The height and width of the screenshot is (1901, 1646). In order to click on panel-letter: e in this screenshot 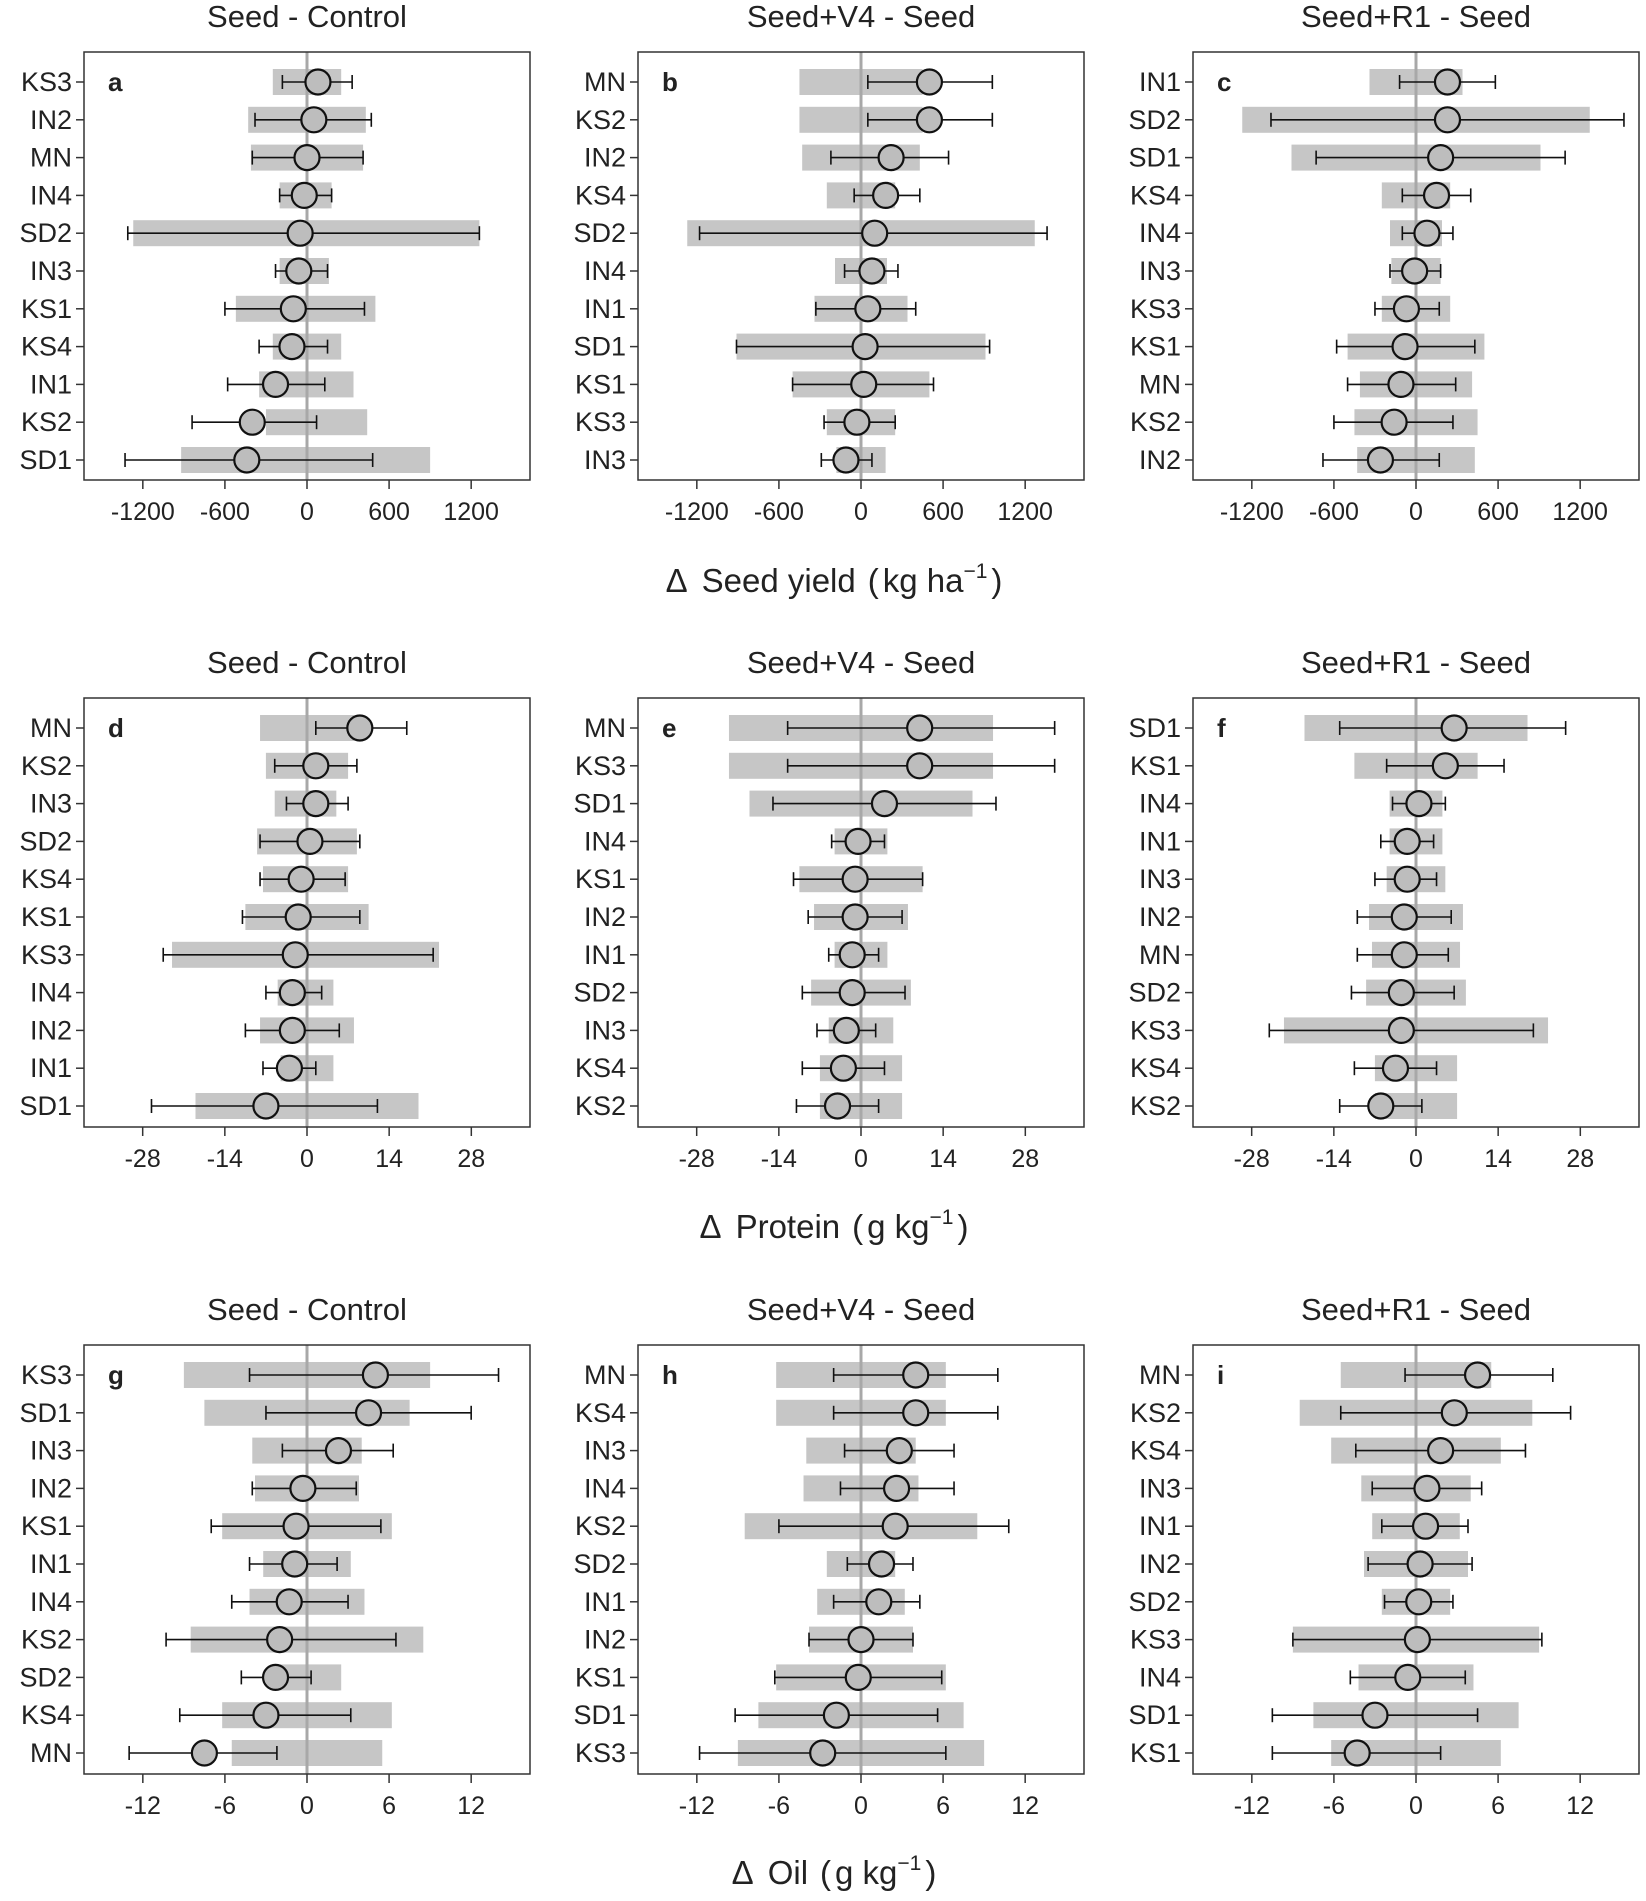, I will do `click(669, 728)`.